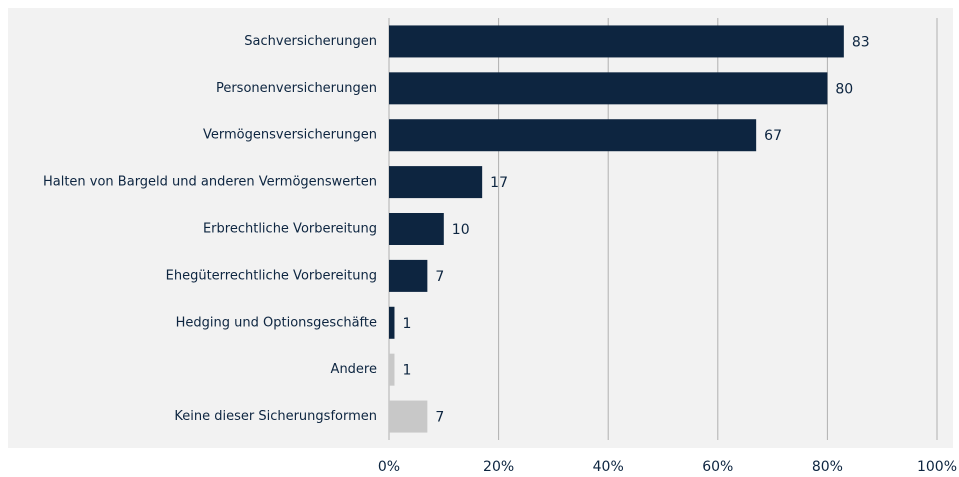 This screenshot has height=477, width=959. Describe the element at coordinates (498, 467) in the screenshot. I see `x-tick-label: 20%` at that location.